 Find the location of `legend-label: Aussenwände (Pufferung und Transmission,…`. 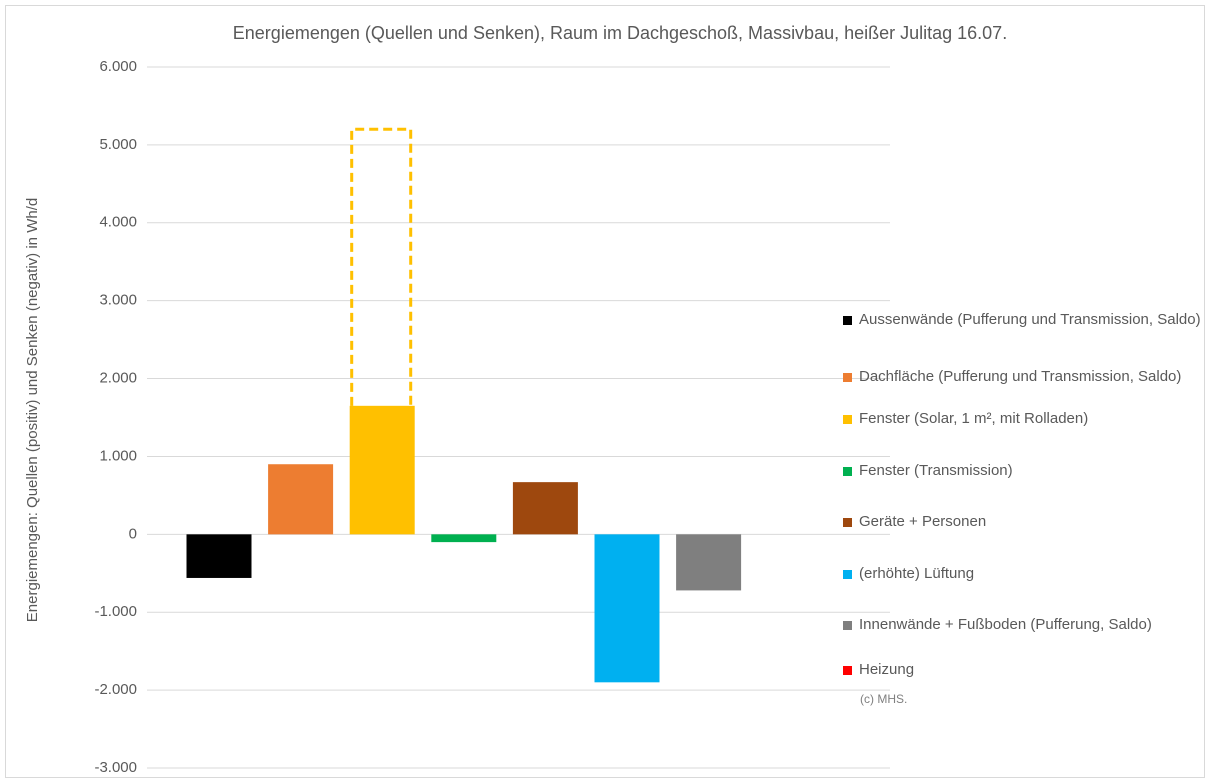

legend-label: Aussenwände (Pufferung und Transmission,… is located at coordinates (1030, 319).